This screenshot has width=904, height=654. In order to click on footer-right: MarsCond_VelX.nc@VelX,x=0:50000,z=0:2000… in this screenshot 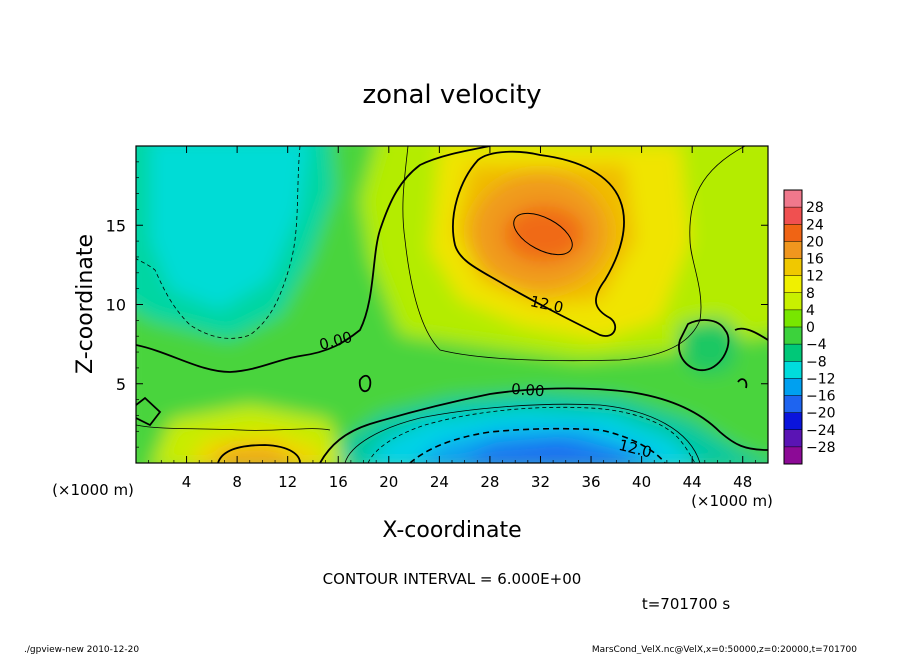, I will do `click(724, 649)`.